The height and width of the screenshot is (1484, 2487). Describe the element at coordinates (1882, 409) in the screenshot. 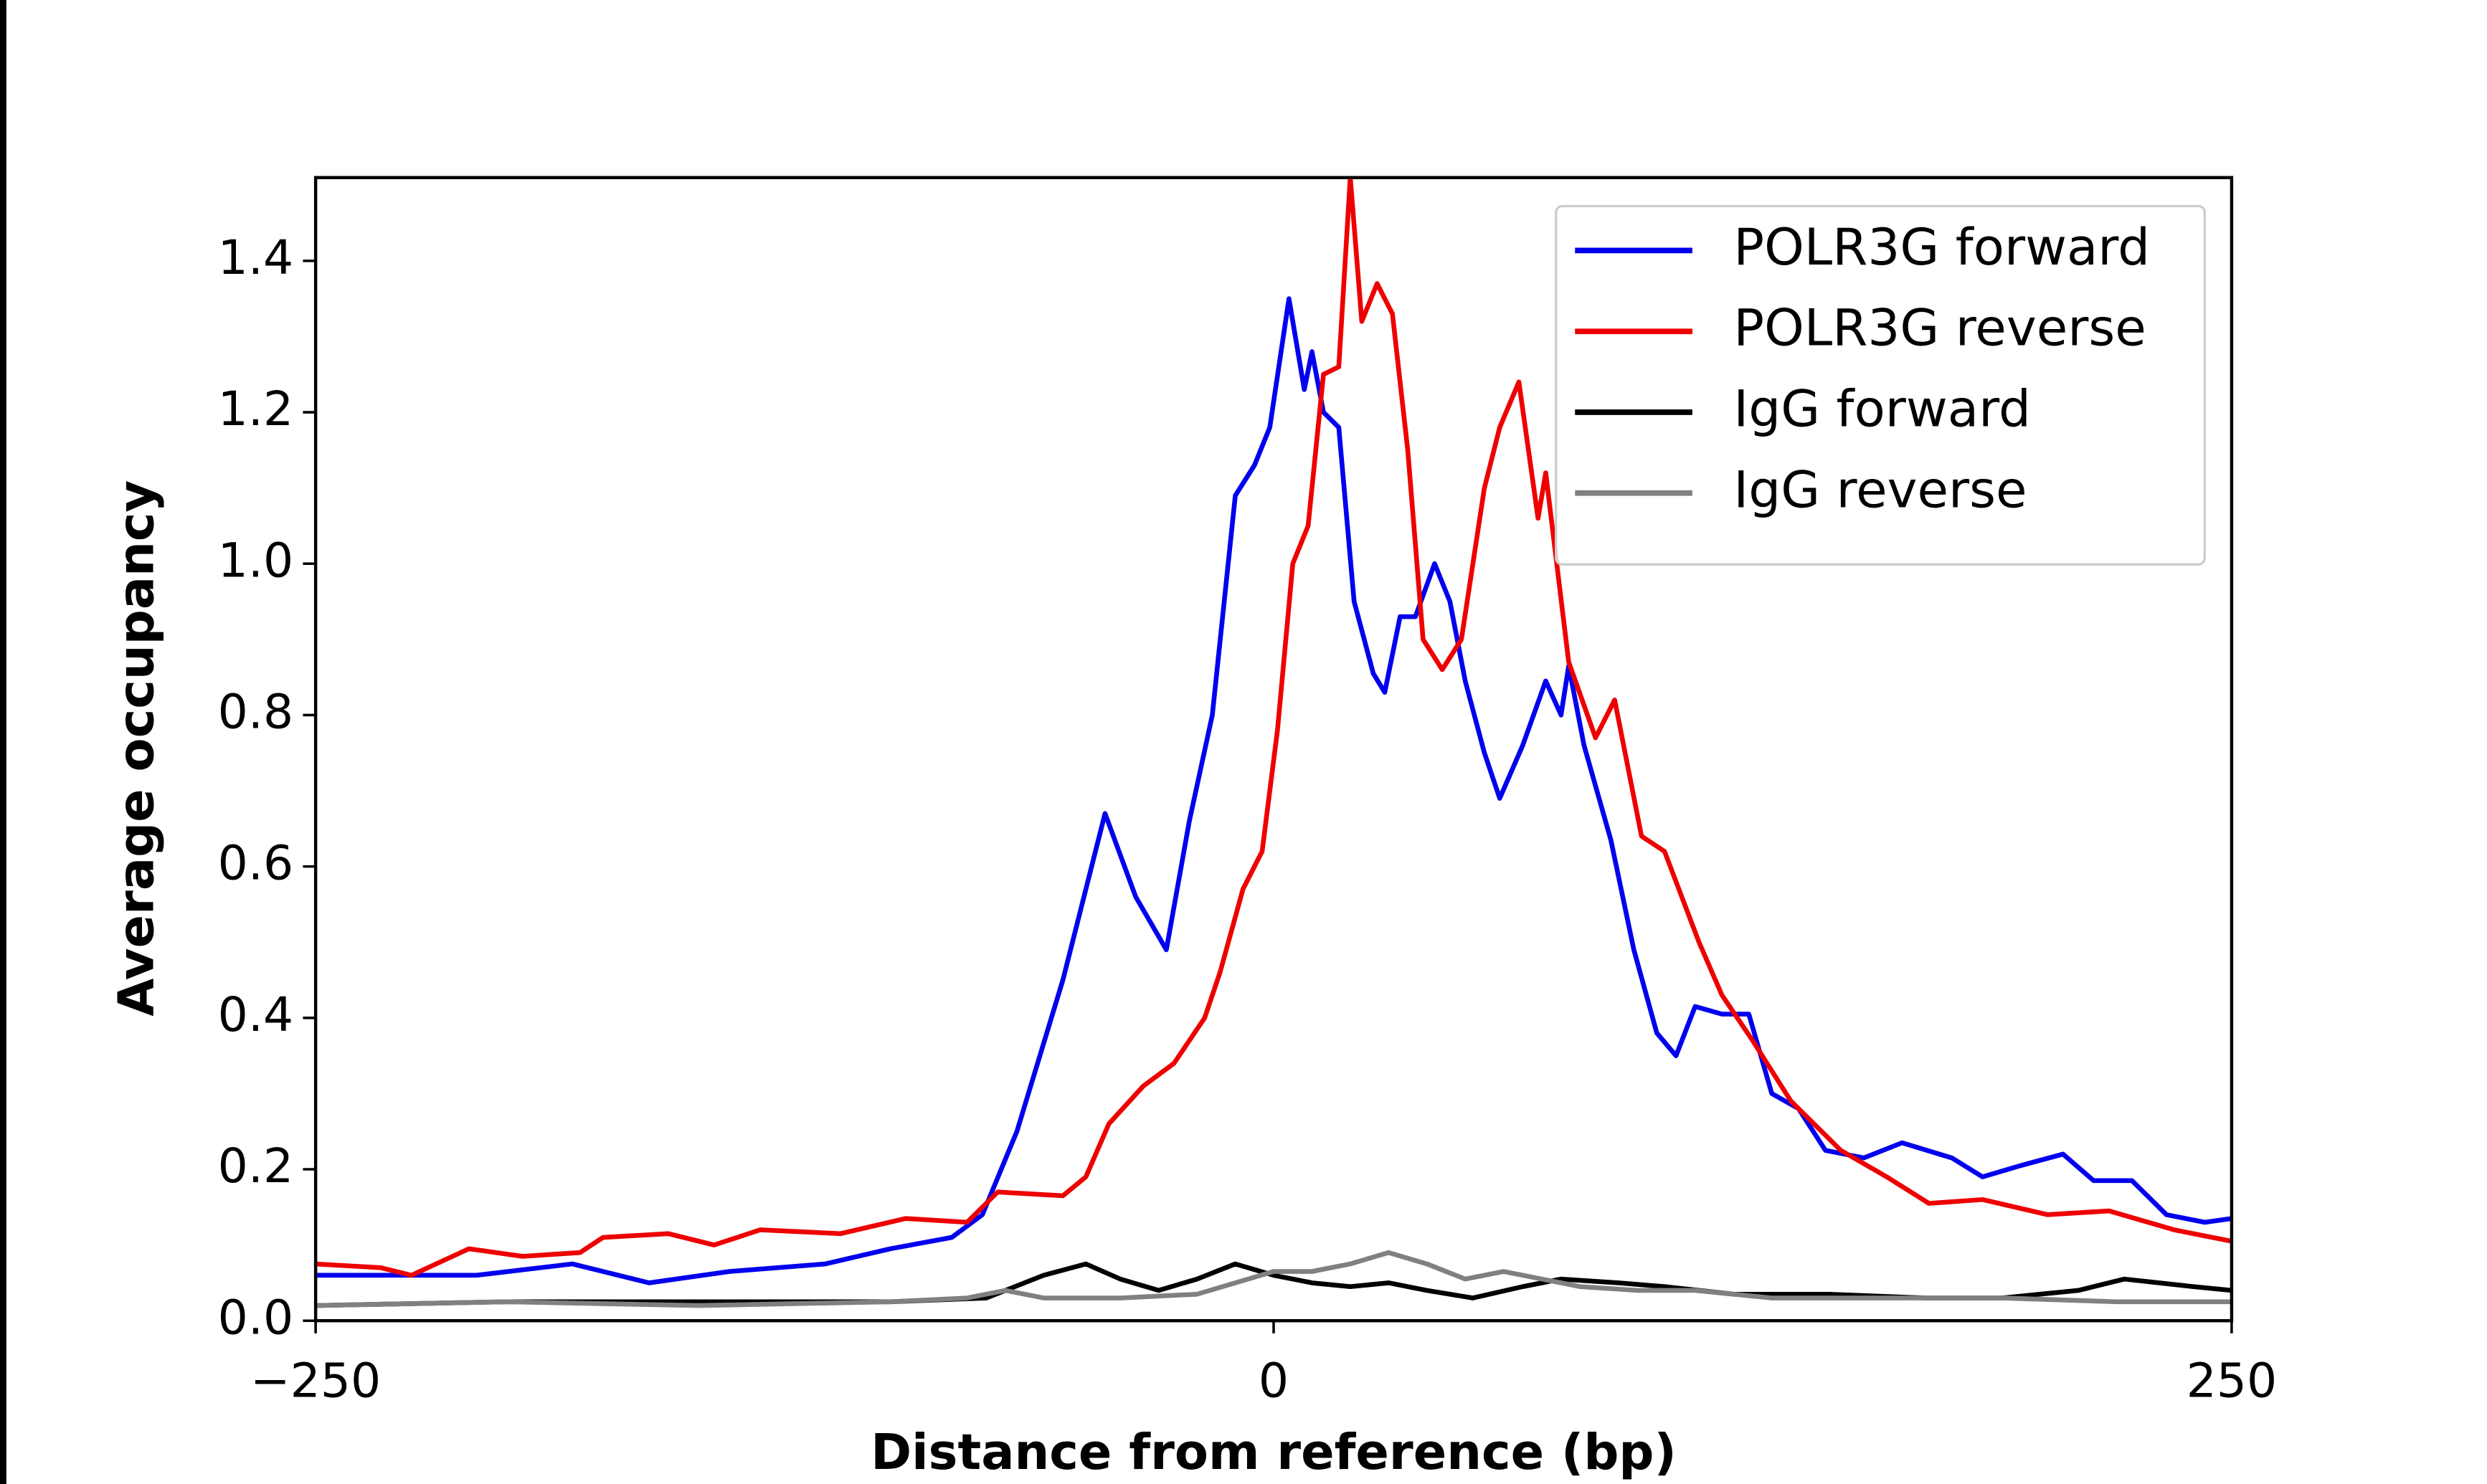

I see `legend-label: IgG forward` at that location.